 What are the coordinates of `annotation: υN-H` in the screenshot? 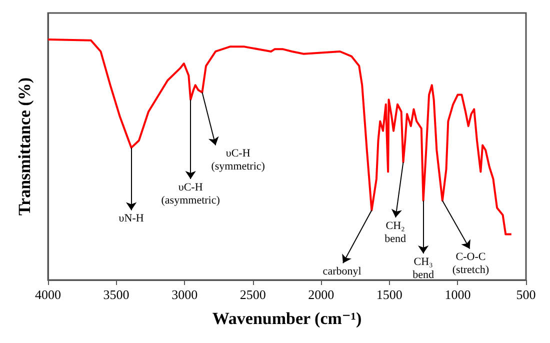 It's located at (131, 218).